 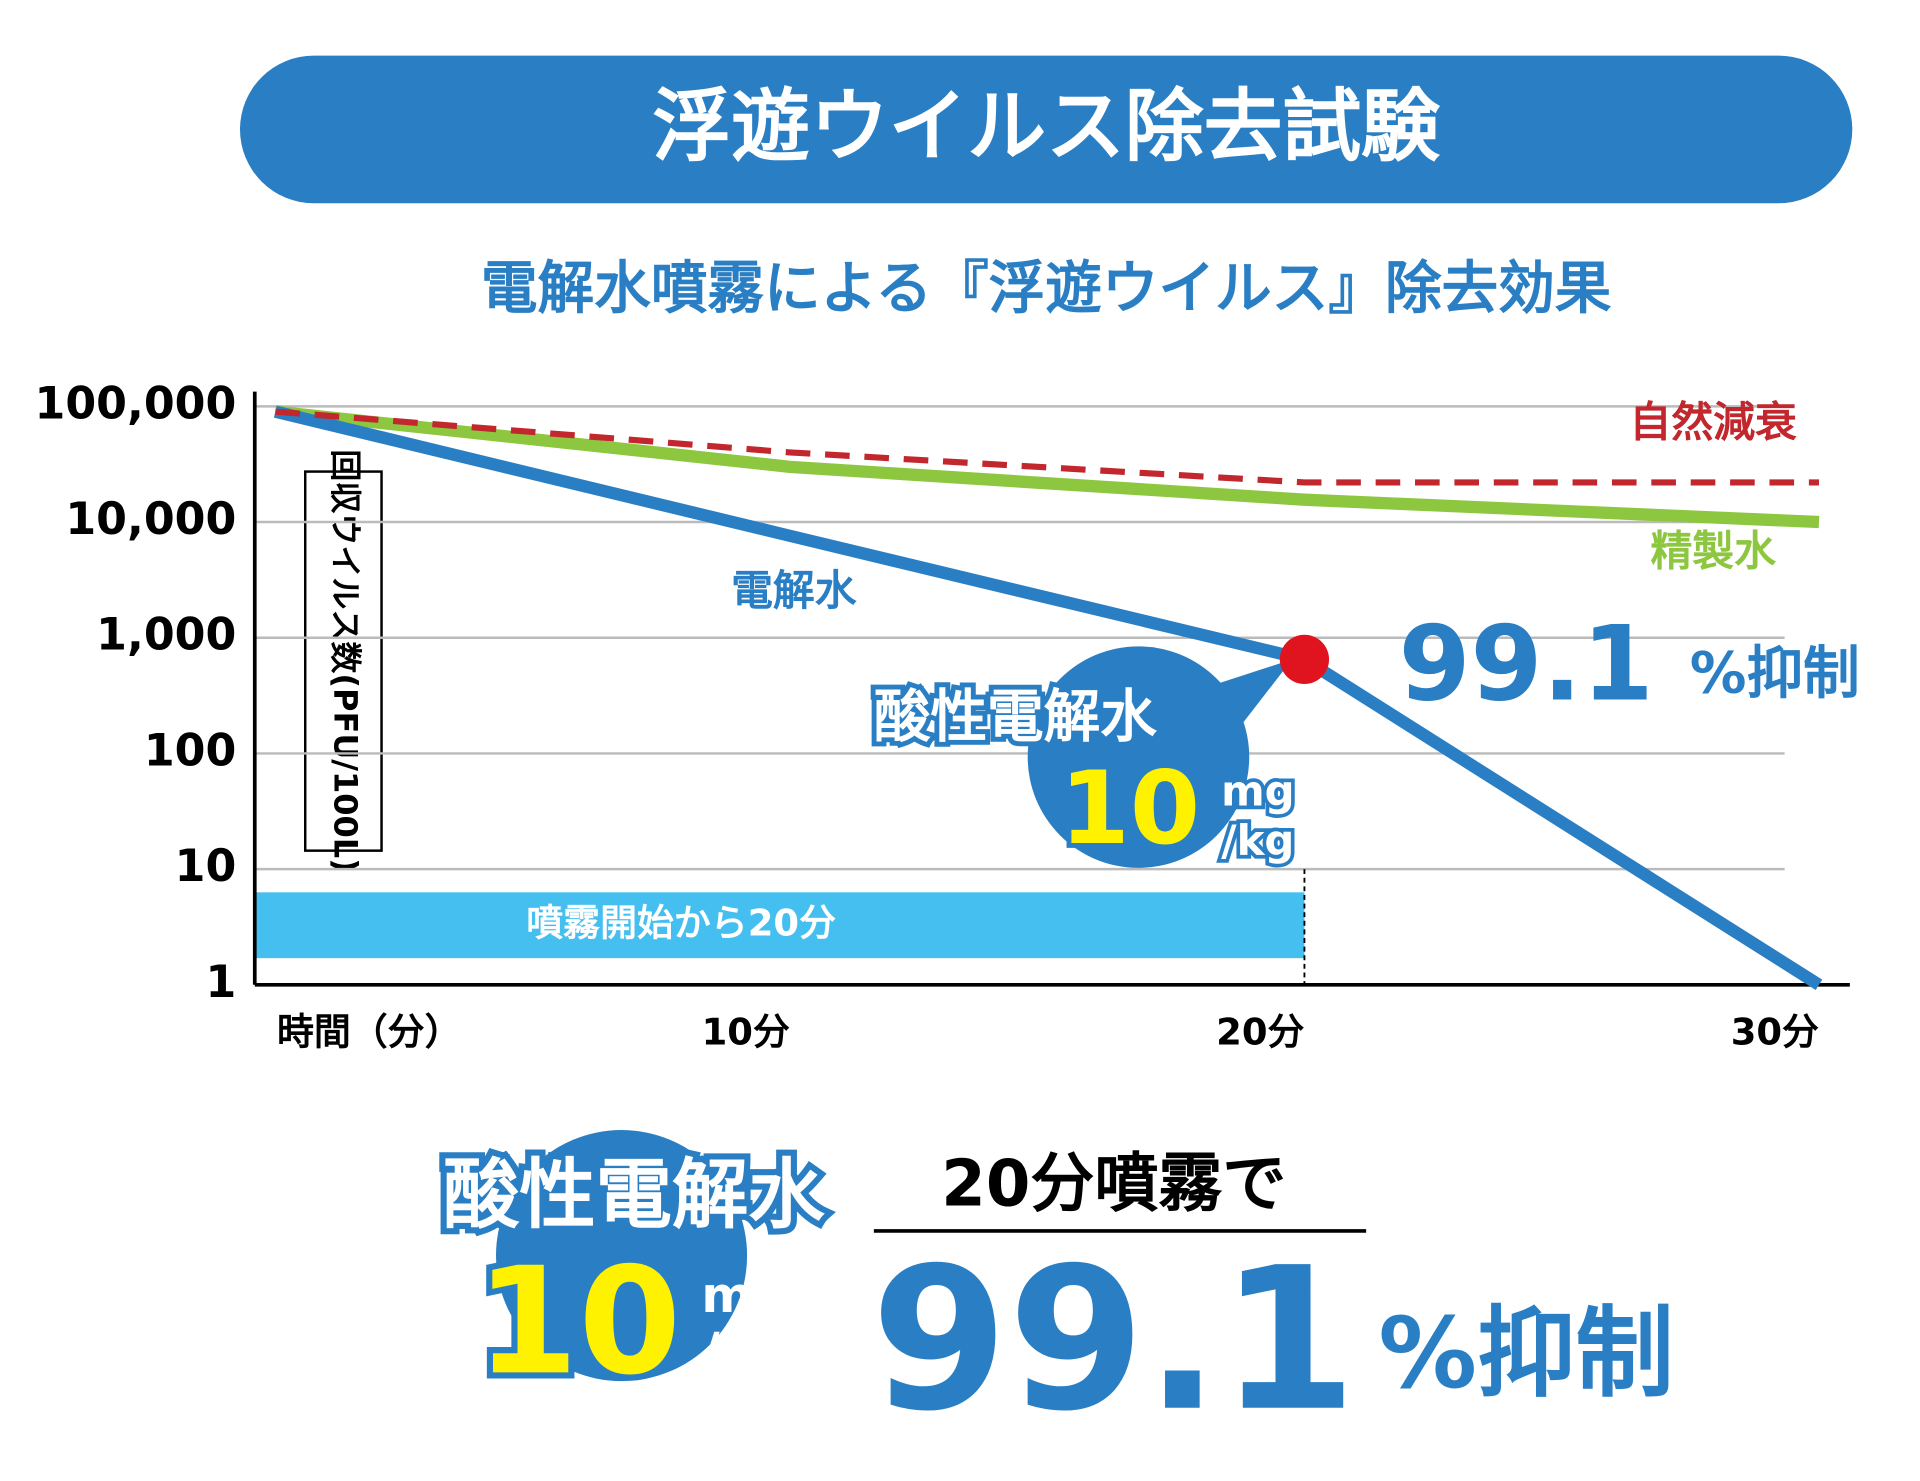 I want to click on spray-band-label: 噴霧開始から20分, so click(x=681, y=923).